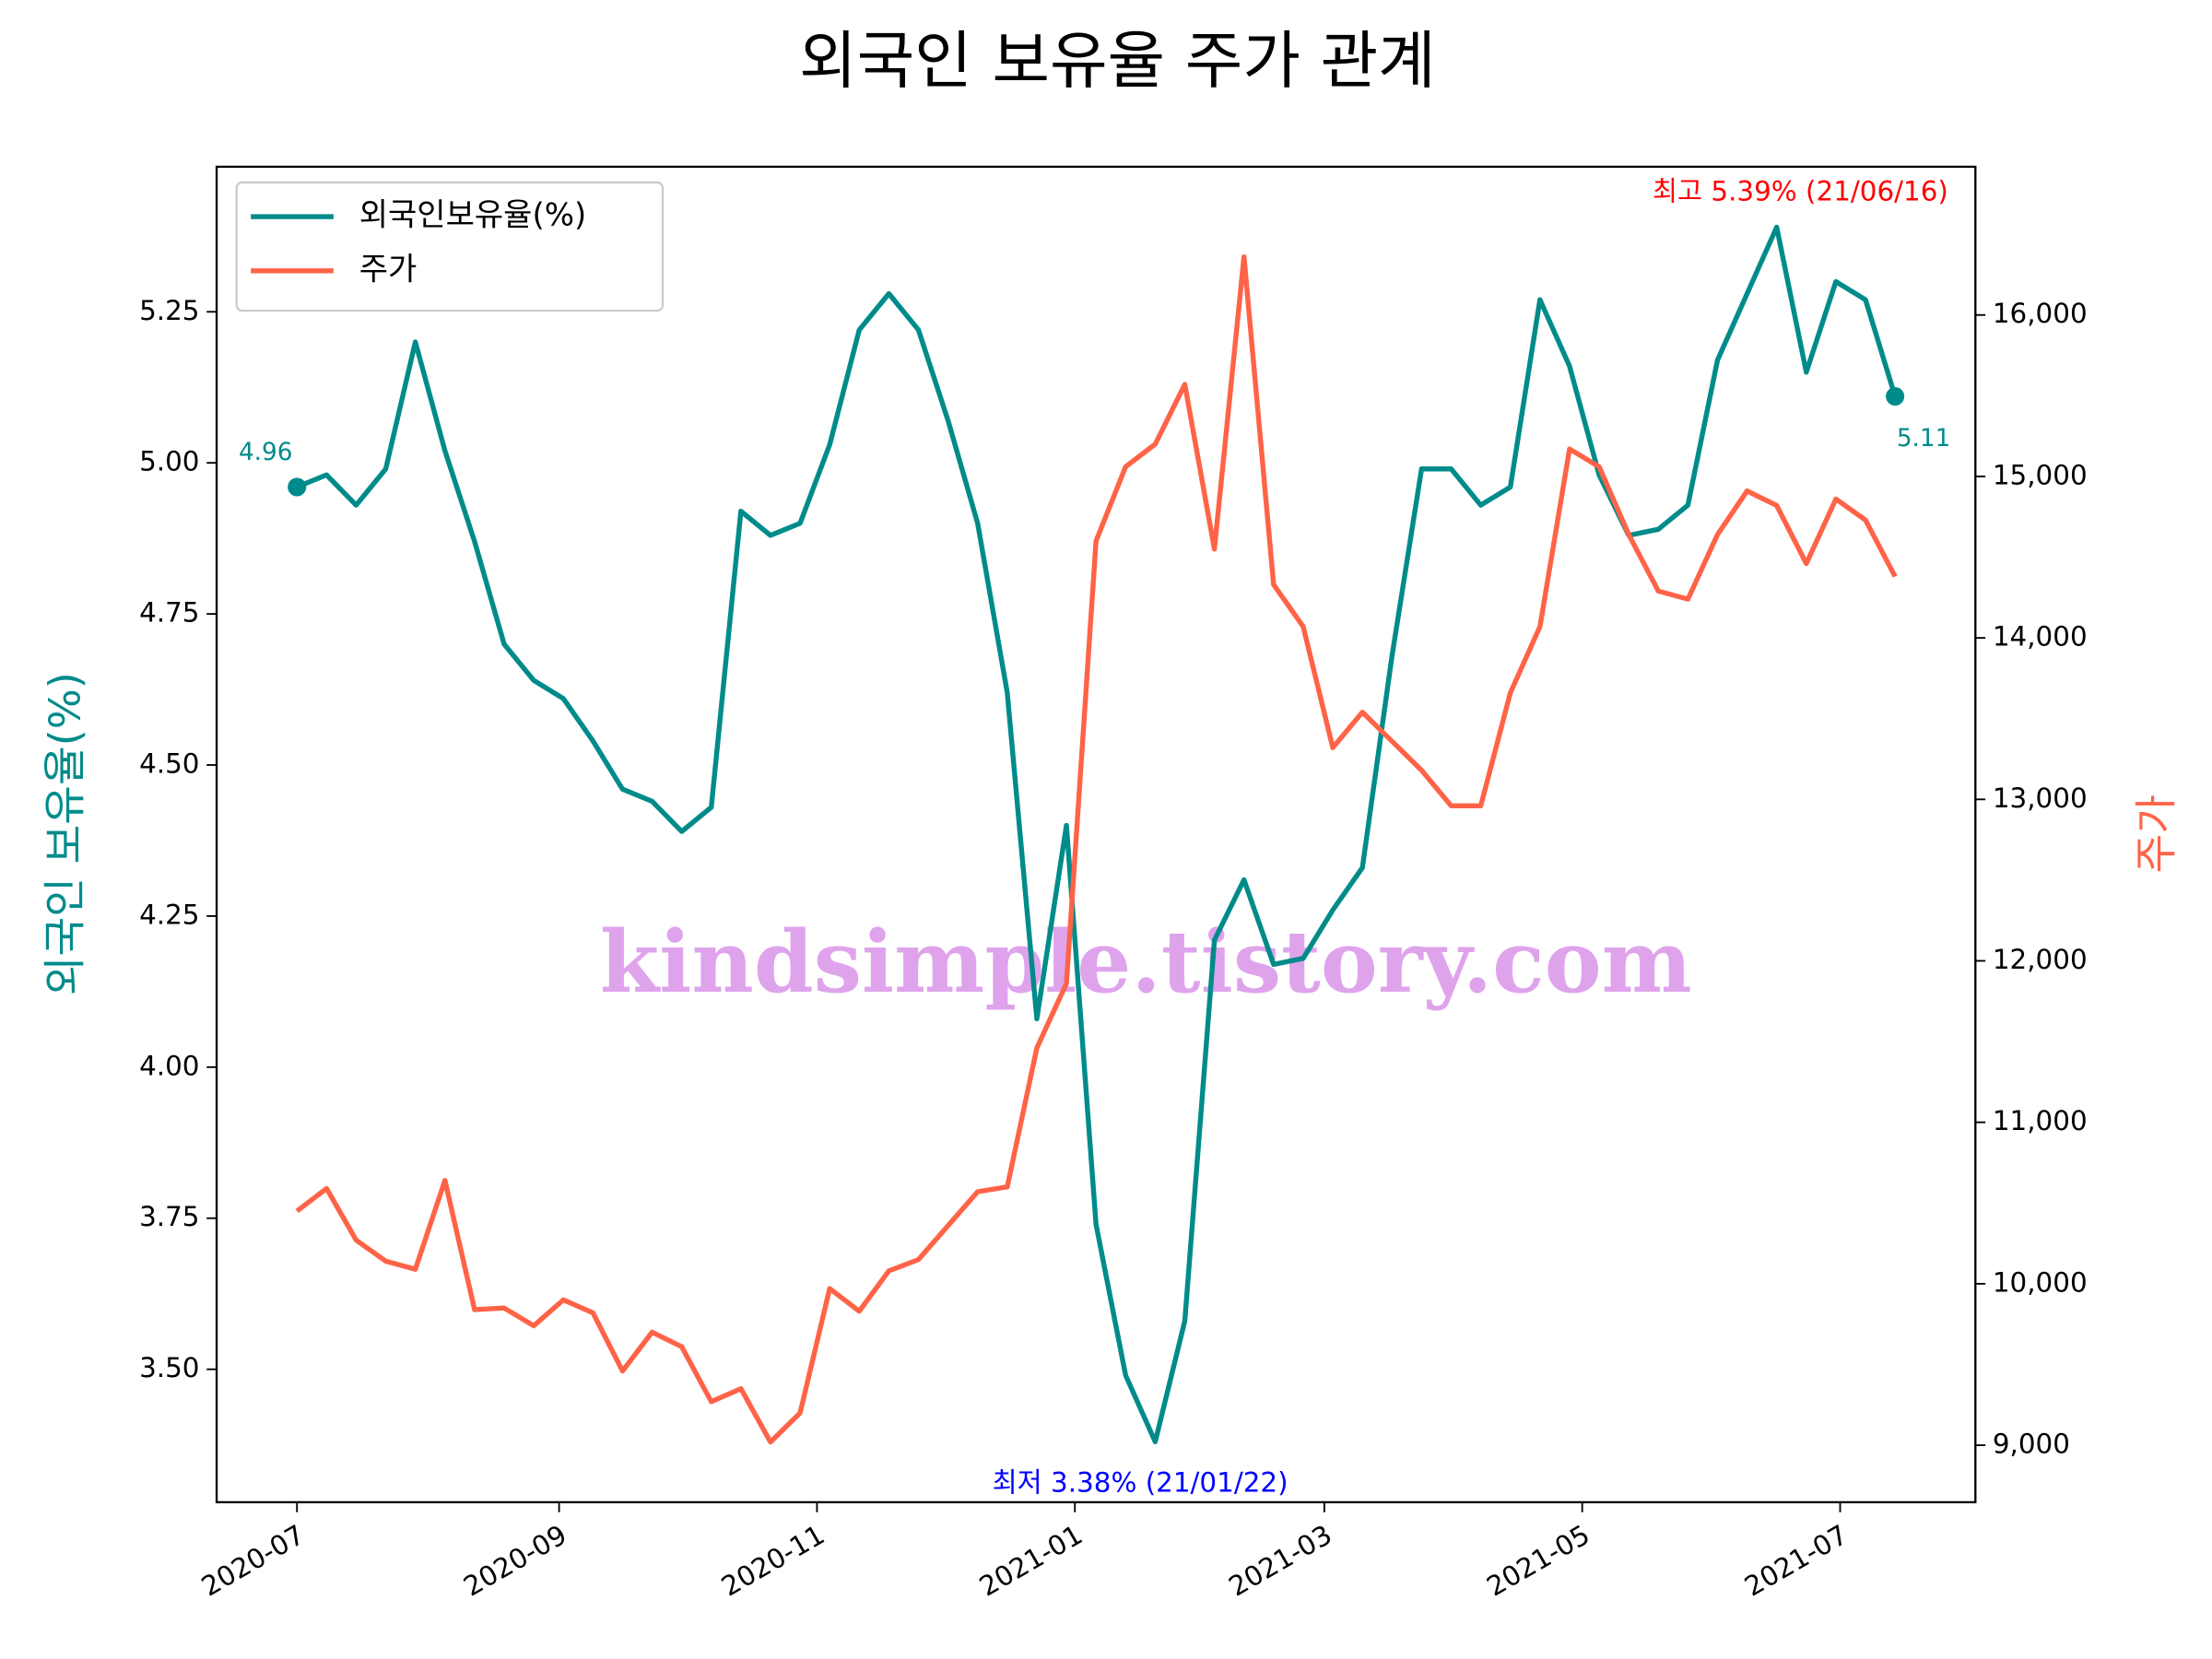  What do you see at coordinates (473, 215) in the screenshot?
I see `legend-label: 외국인보유율(%)` at bounding box center [473, 215].